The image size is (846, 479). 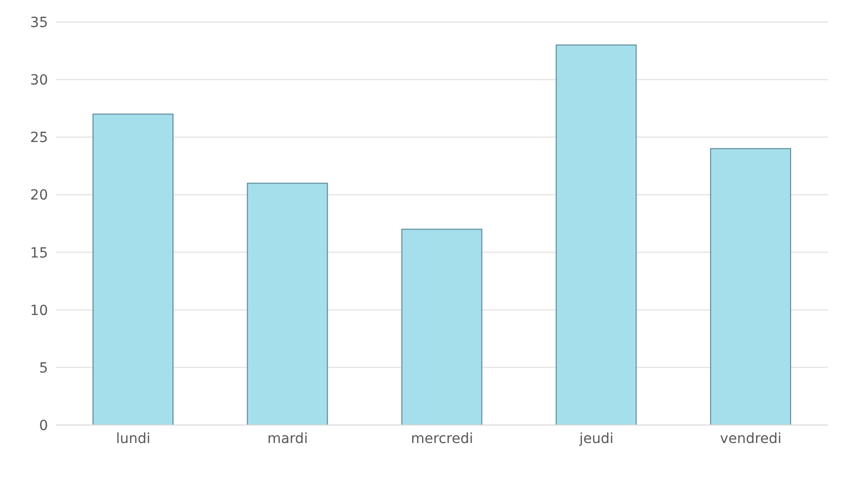 I want to click on x-tick-label: lundi, so click(x=133, y=438).